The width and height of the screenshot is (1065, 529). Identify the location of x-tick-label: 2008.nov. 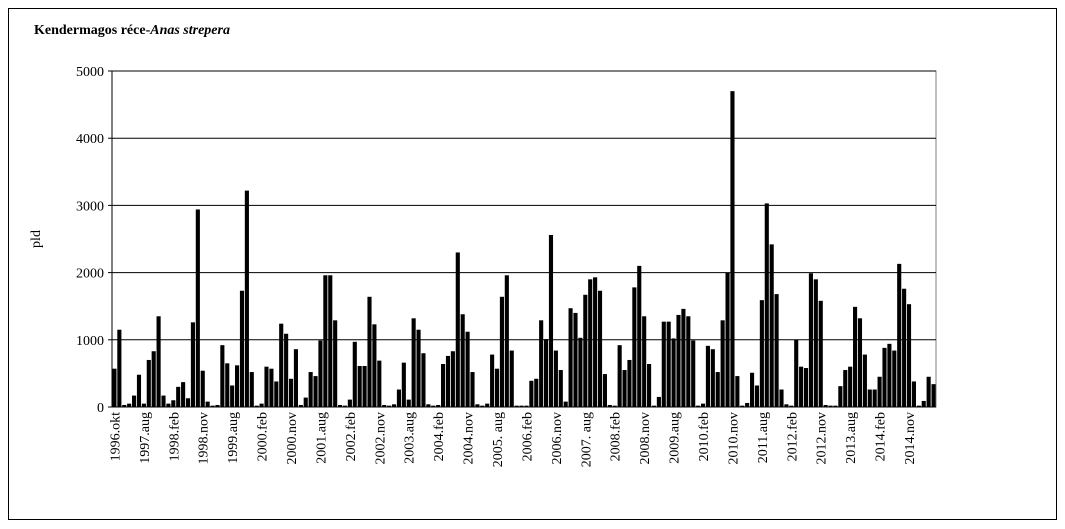
(645, 438).